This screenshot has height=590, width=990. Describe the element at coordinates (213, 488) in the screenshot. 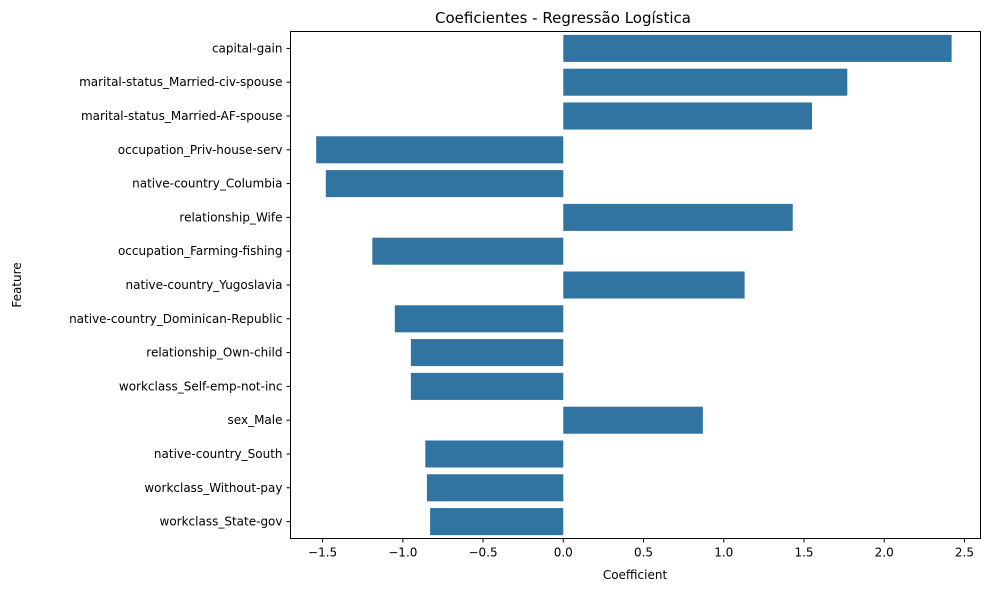

I see `y-tick-label: workclass_Without-pay` at that location.